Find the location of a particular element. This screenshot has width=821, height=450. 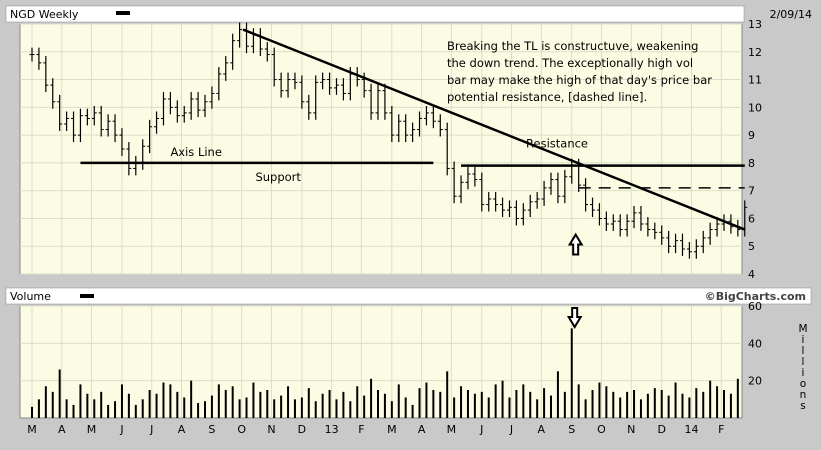

price-y-tick-label: 10 is located at coordinates (755, 107).